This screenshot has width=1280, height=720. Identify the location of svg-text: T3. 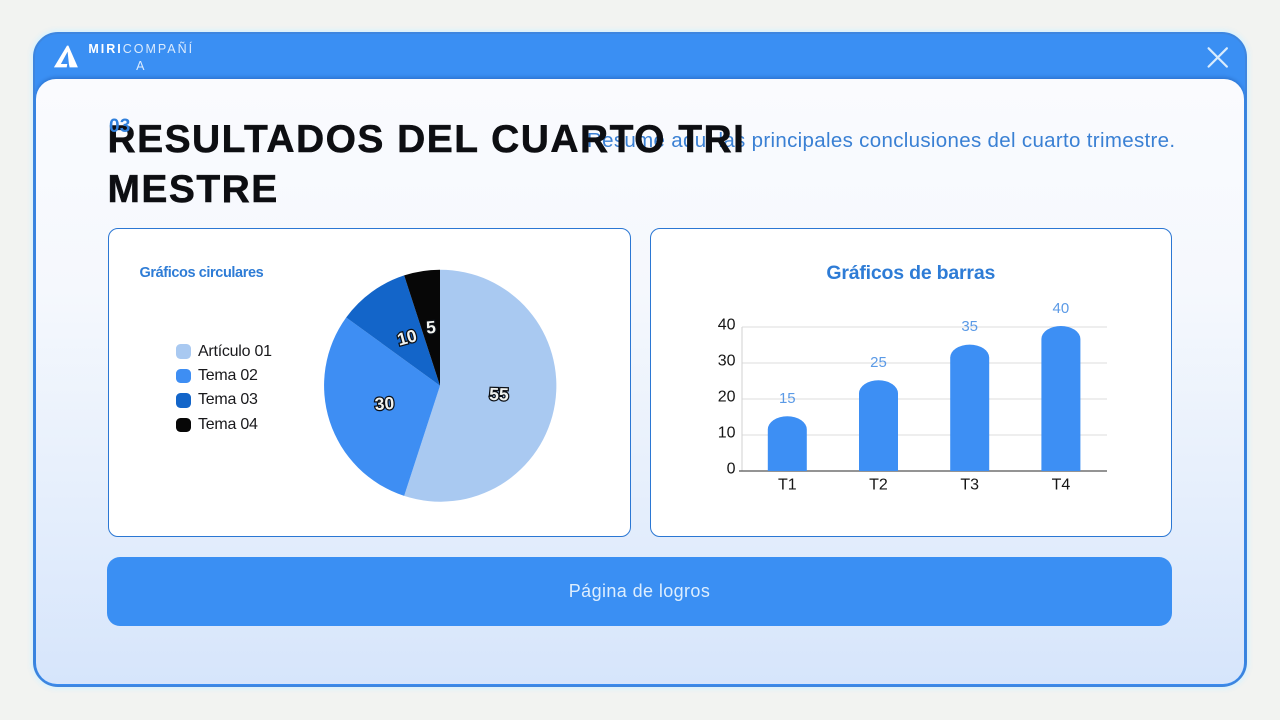
(969, 484).